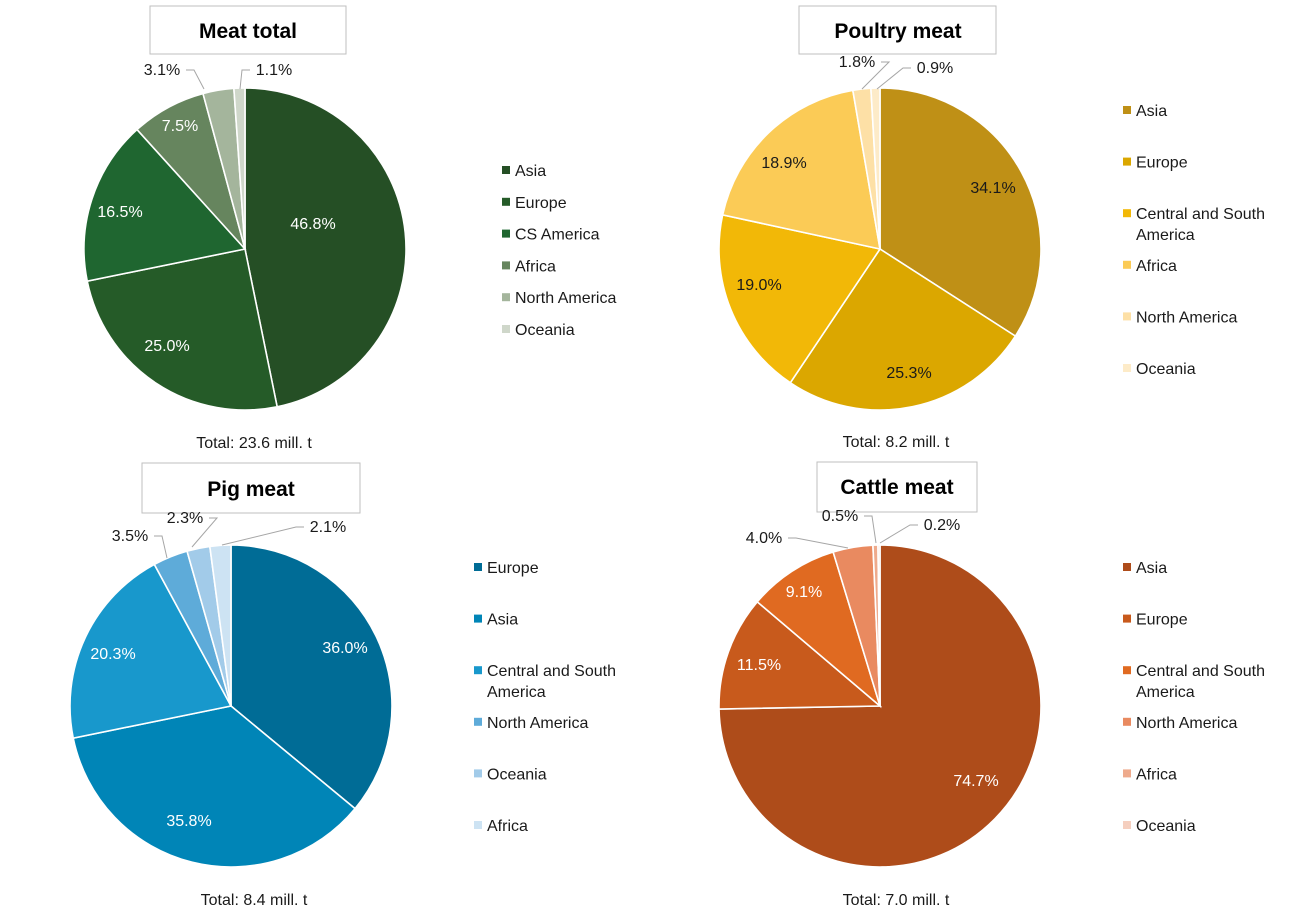  I want to click on pie-cattle-meat: 74.7% 11.5% 9.1% 4.0% 0.5% 0.2%, so click(880, 688).